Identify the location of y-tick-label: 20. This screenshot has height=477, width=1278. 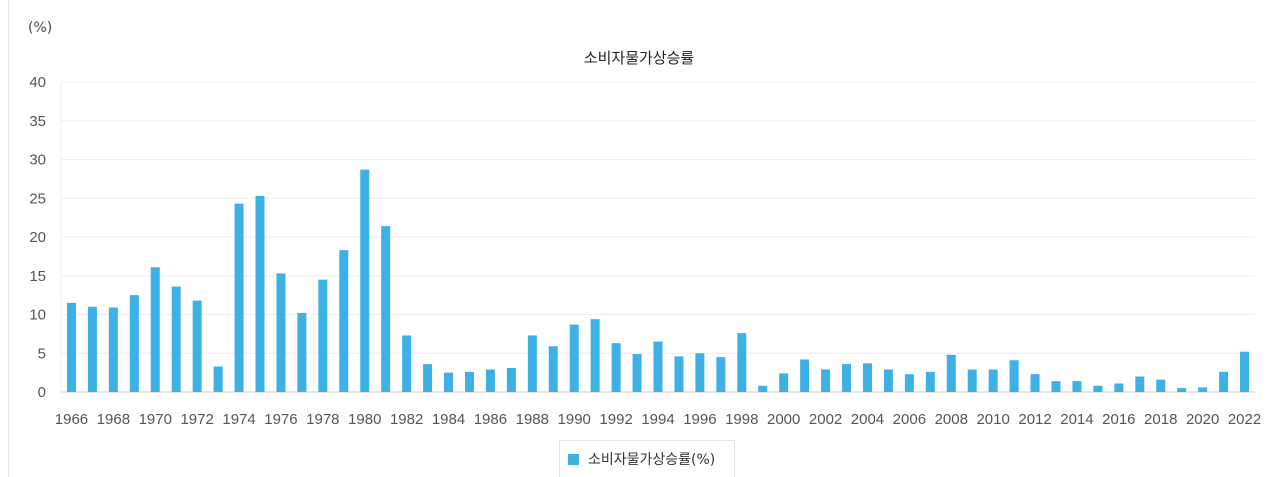
(37, 237).